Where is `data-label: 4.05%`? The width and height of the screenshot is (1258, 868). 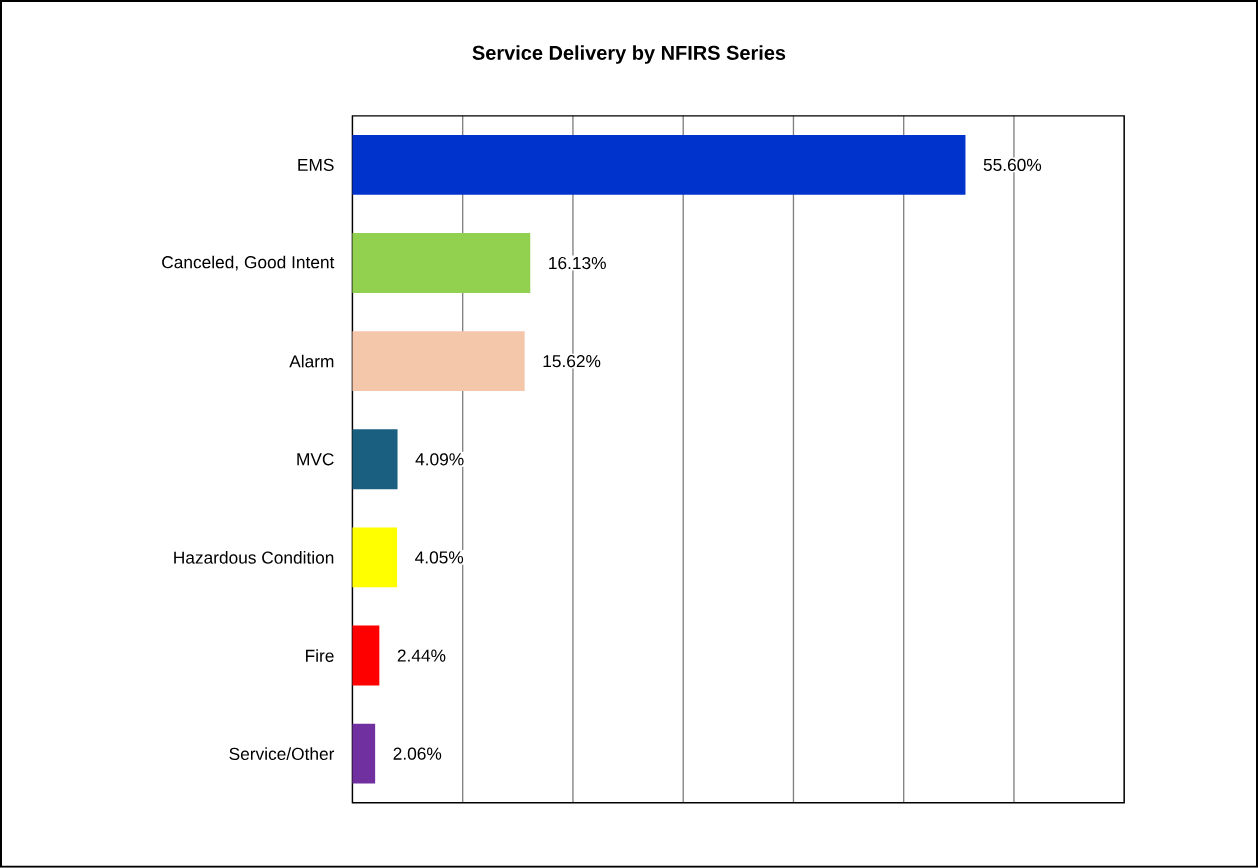 data-label: 4.05% is located at coordinates (439, 557).